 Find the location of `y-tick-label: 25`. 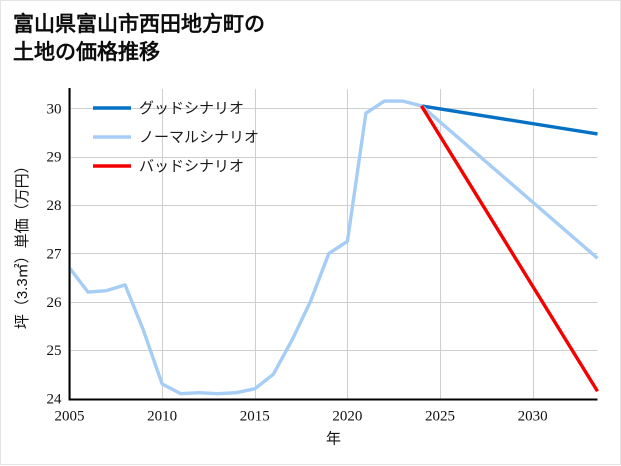

y-tick-label: 25 is located at coordinates (54, 351).